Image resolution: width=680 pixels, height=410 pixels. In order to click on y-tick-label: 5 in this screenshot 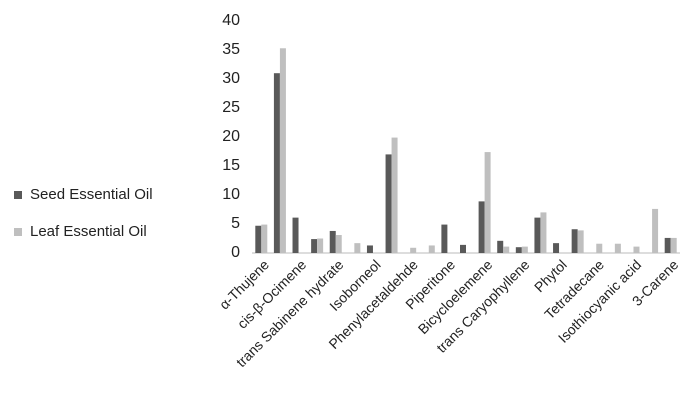, I will do `click(235, 223)`.